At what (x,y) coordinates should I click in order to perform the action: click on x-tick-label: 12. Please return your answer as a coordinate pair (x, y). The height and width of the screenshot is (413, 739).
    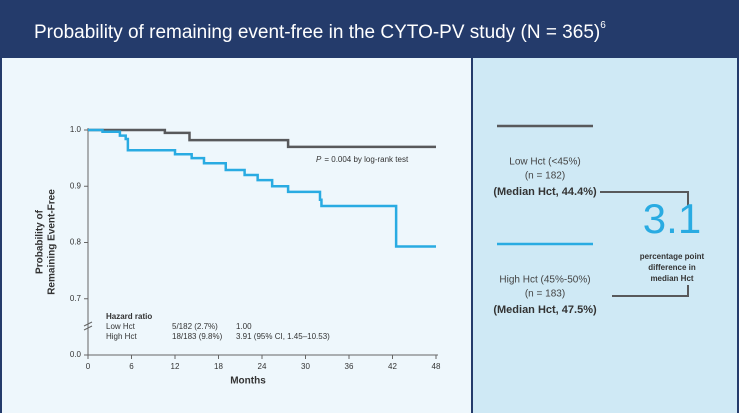
    Looking at the image, I should click on (175, 366).